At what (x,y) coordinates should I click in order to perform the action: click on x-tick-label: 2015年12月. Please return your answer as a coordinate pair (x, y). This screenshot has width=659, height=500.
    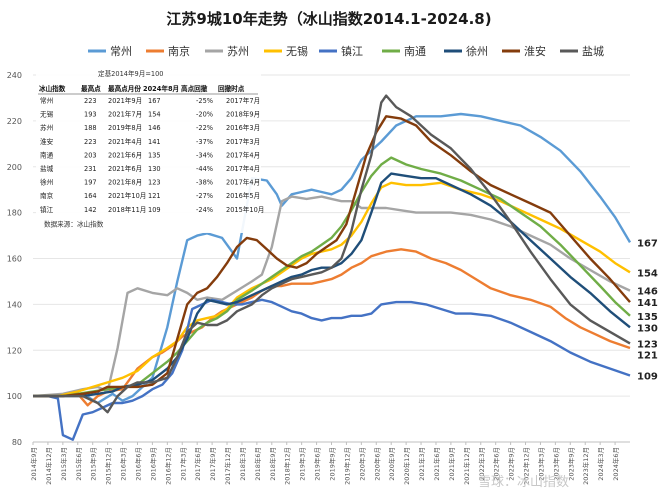
    Looking at the image, I should click on (108, 466).